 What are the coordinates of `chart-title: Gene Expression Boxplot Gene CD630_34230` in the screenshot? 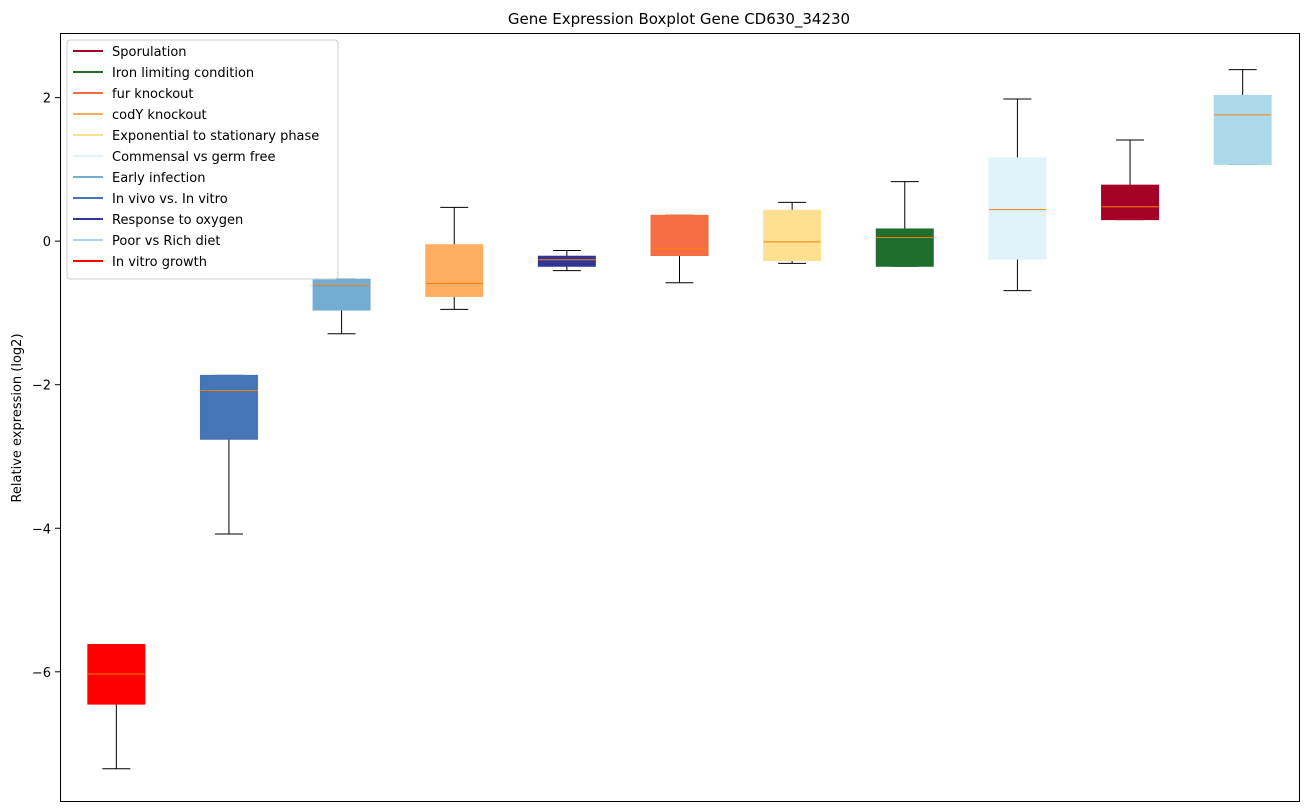 It's located at (679, 19).